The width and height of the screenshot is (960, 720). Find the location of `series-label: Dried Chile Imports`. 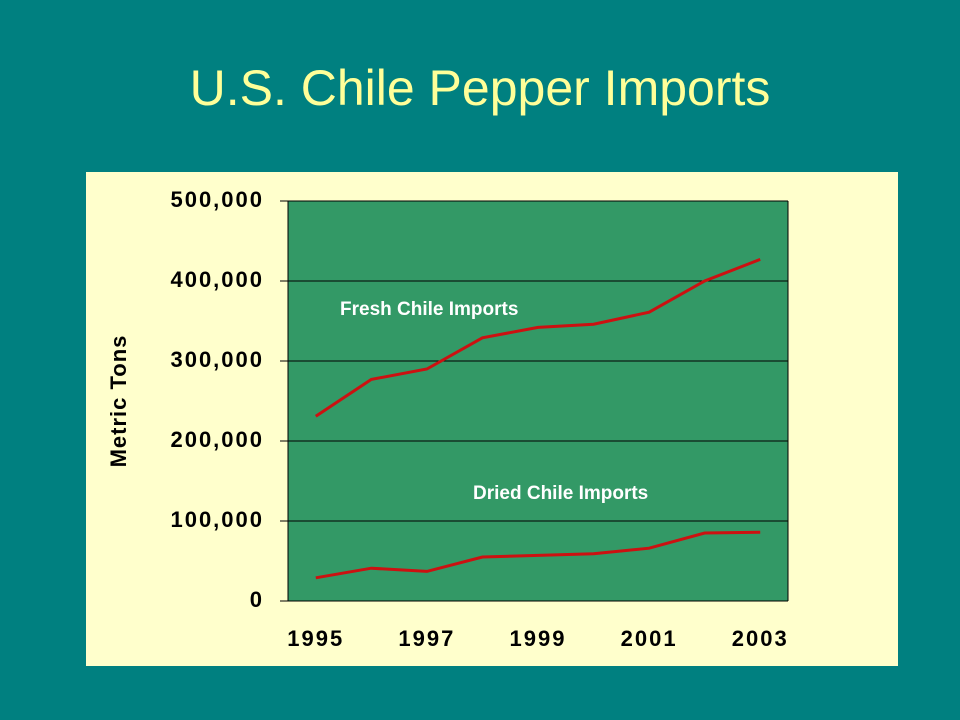

series-label: Dried Chile Imports is located at coordinates (560, 493).